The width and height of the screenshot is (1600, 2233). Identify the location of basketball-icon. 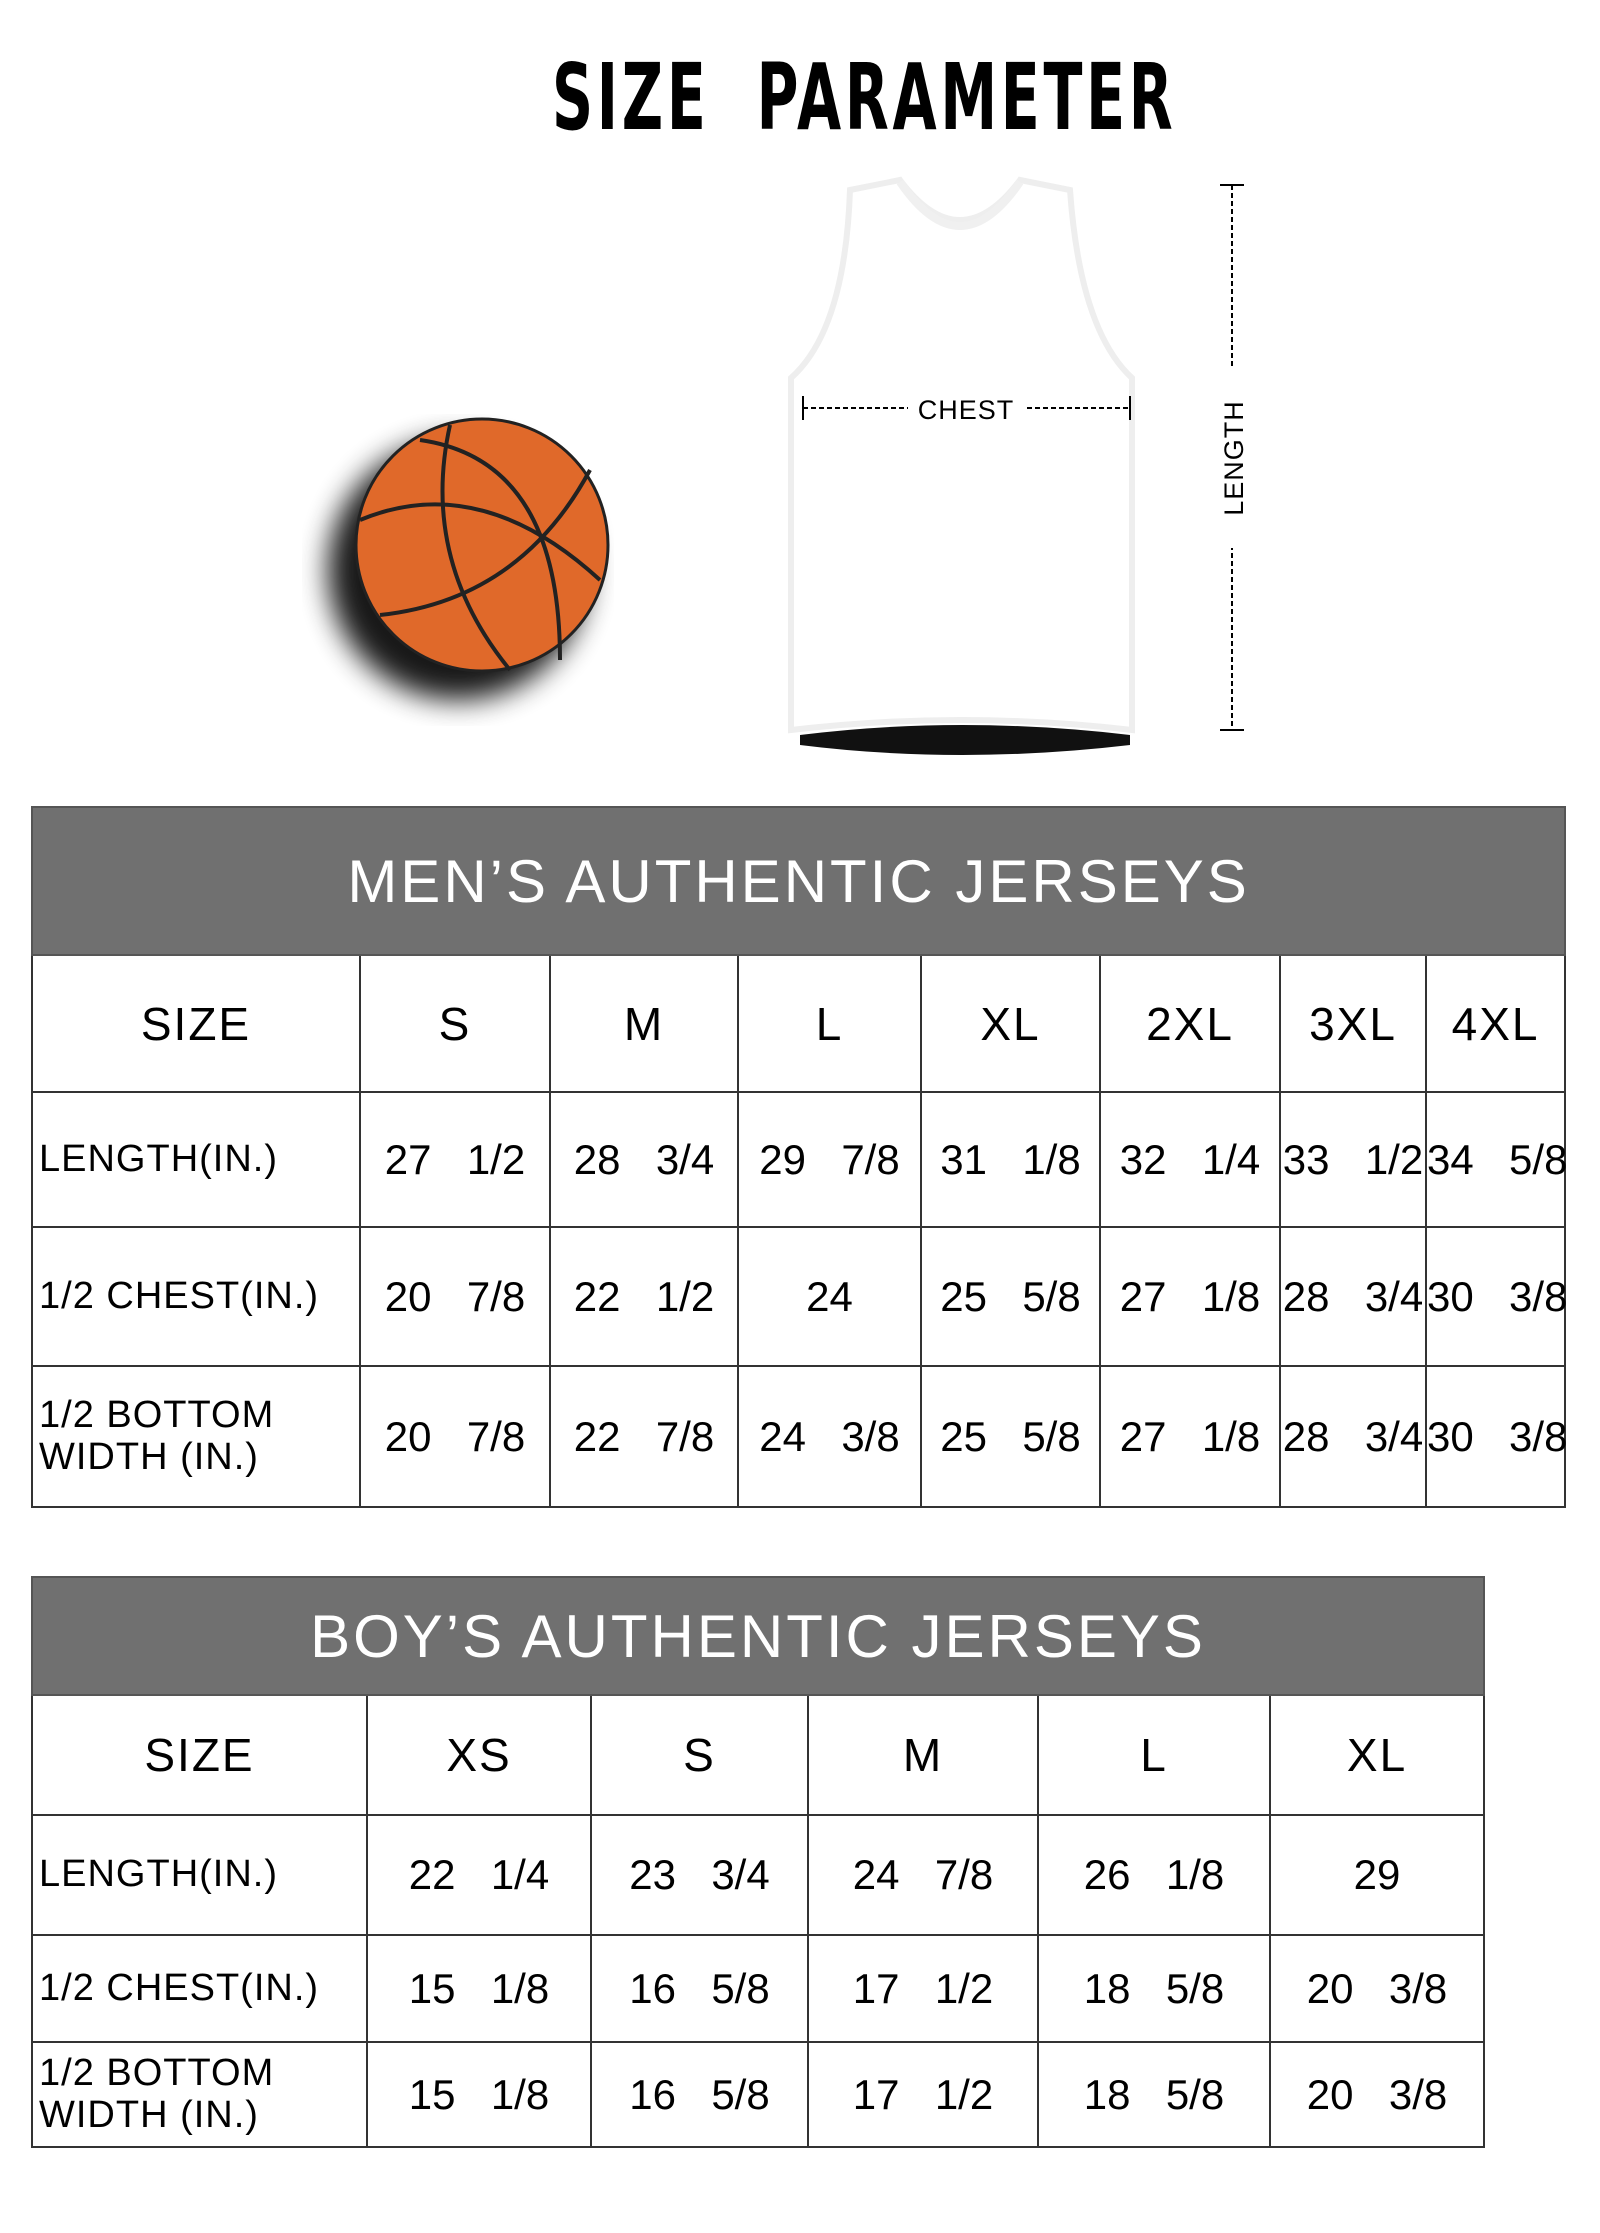
(469, 558).